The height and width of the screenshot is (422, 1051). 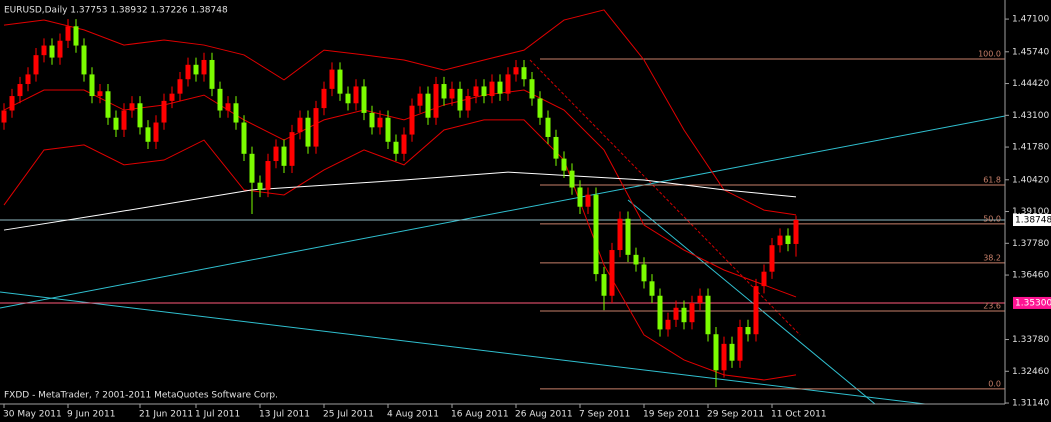 I want to click on x-tick-label: 16 Aug 2011, so click(x=480, y=415).